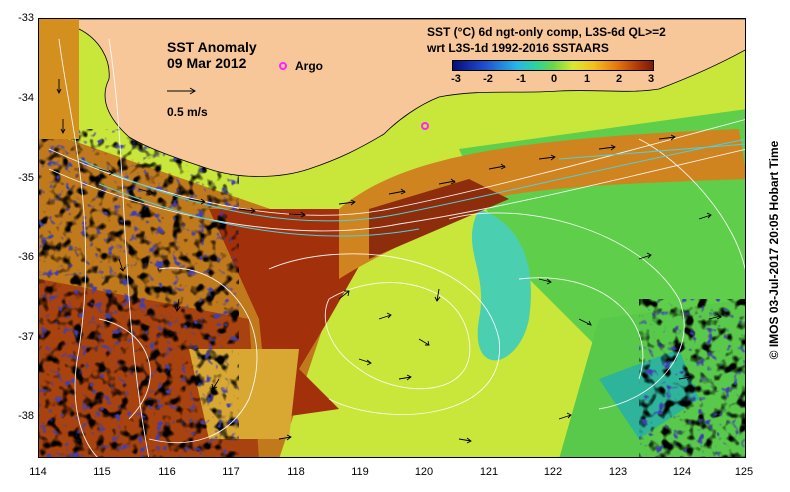 The height and width of the screenshot is (492, 790). What do you see at coordinates (488, 79) in the screenshot?
I see `colorbar-tick: -2` at bounding box center [488, 79].